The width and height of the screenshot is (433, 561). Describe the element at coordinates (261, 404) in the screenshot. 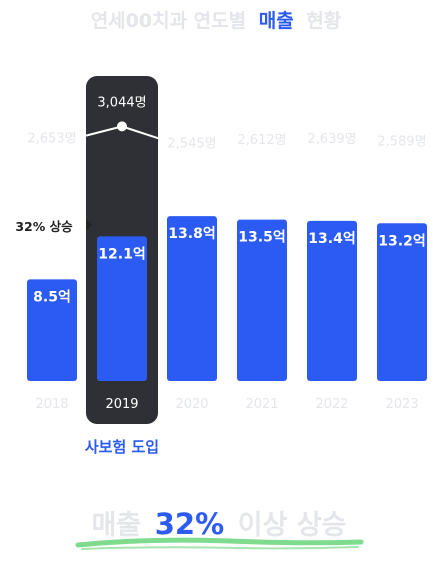

I see `x-tick-2021: 2021` at that location.